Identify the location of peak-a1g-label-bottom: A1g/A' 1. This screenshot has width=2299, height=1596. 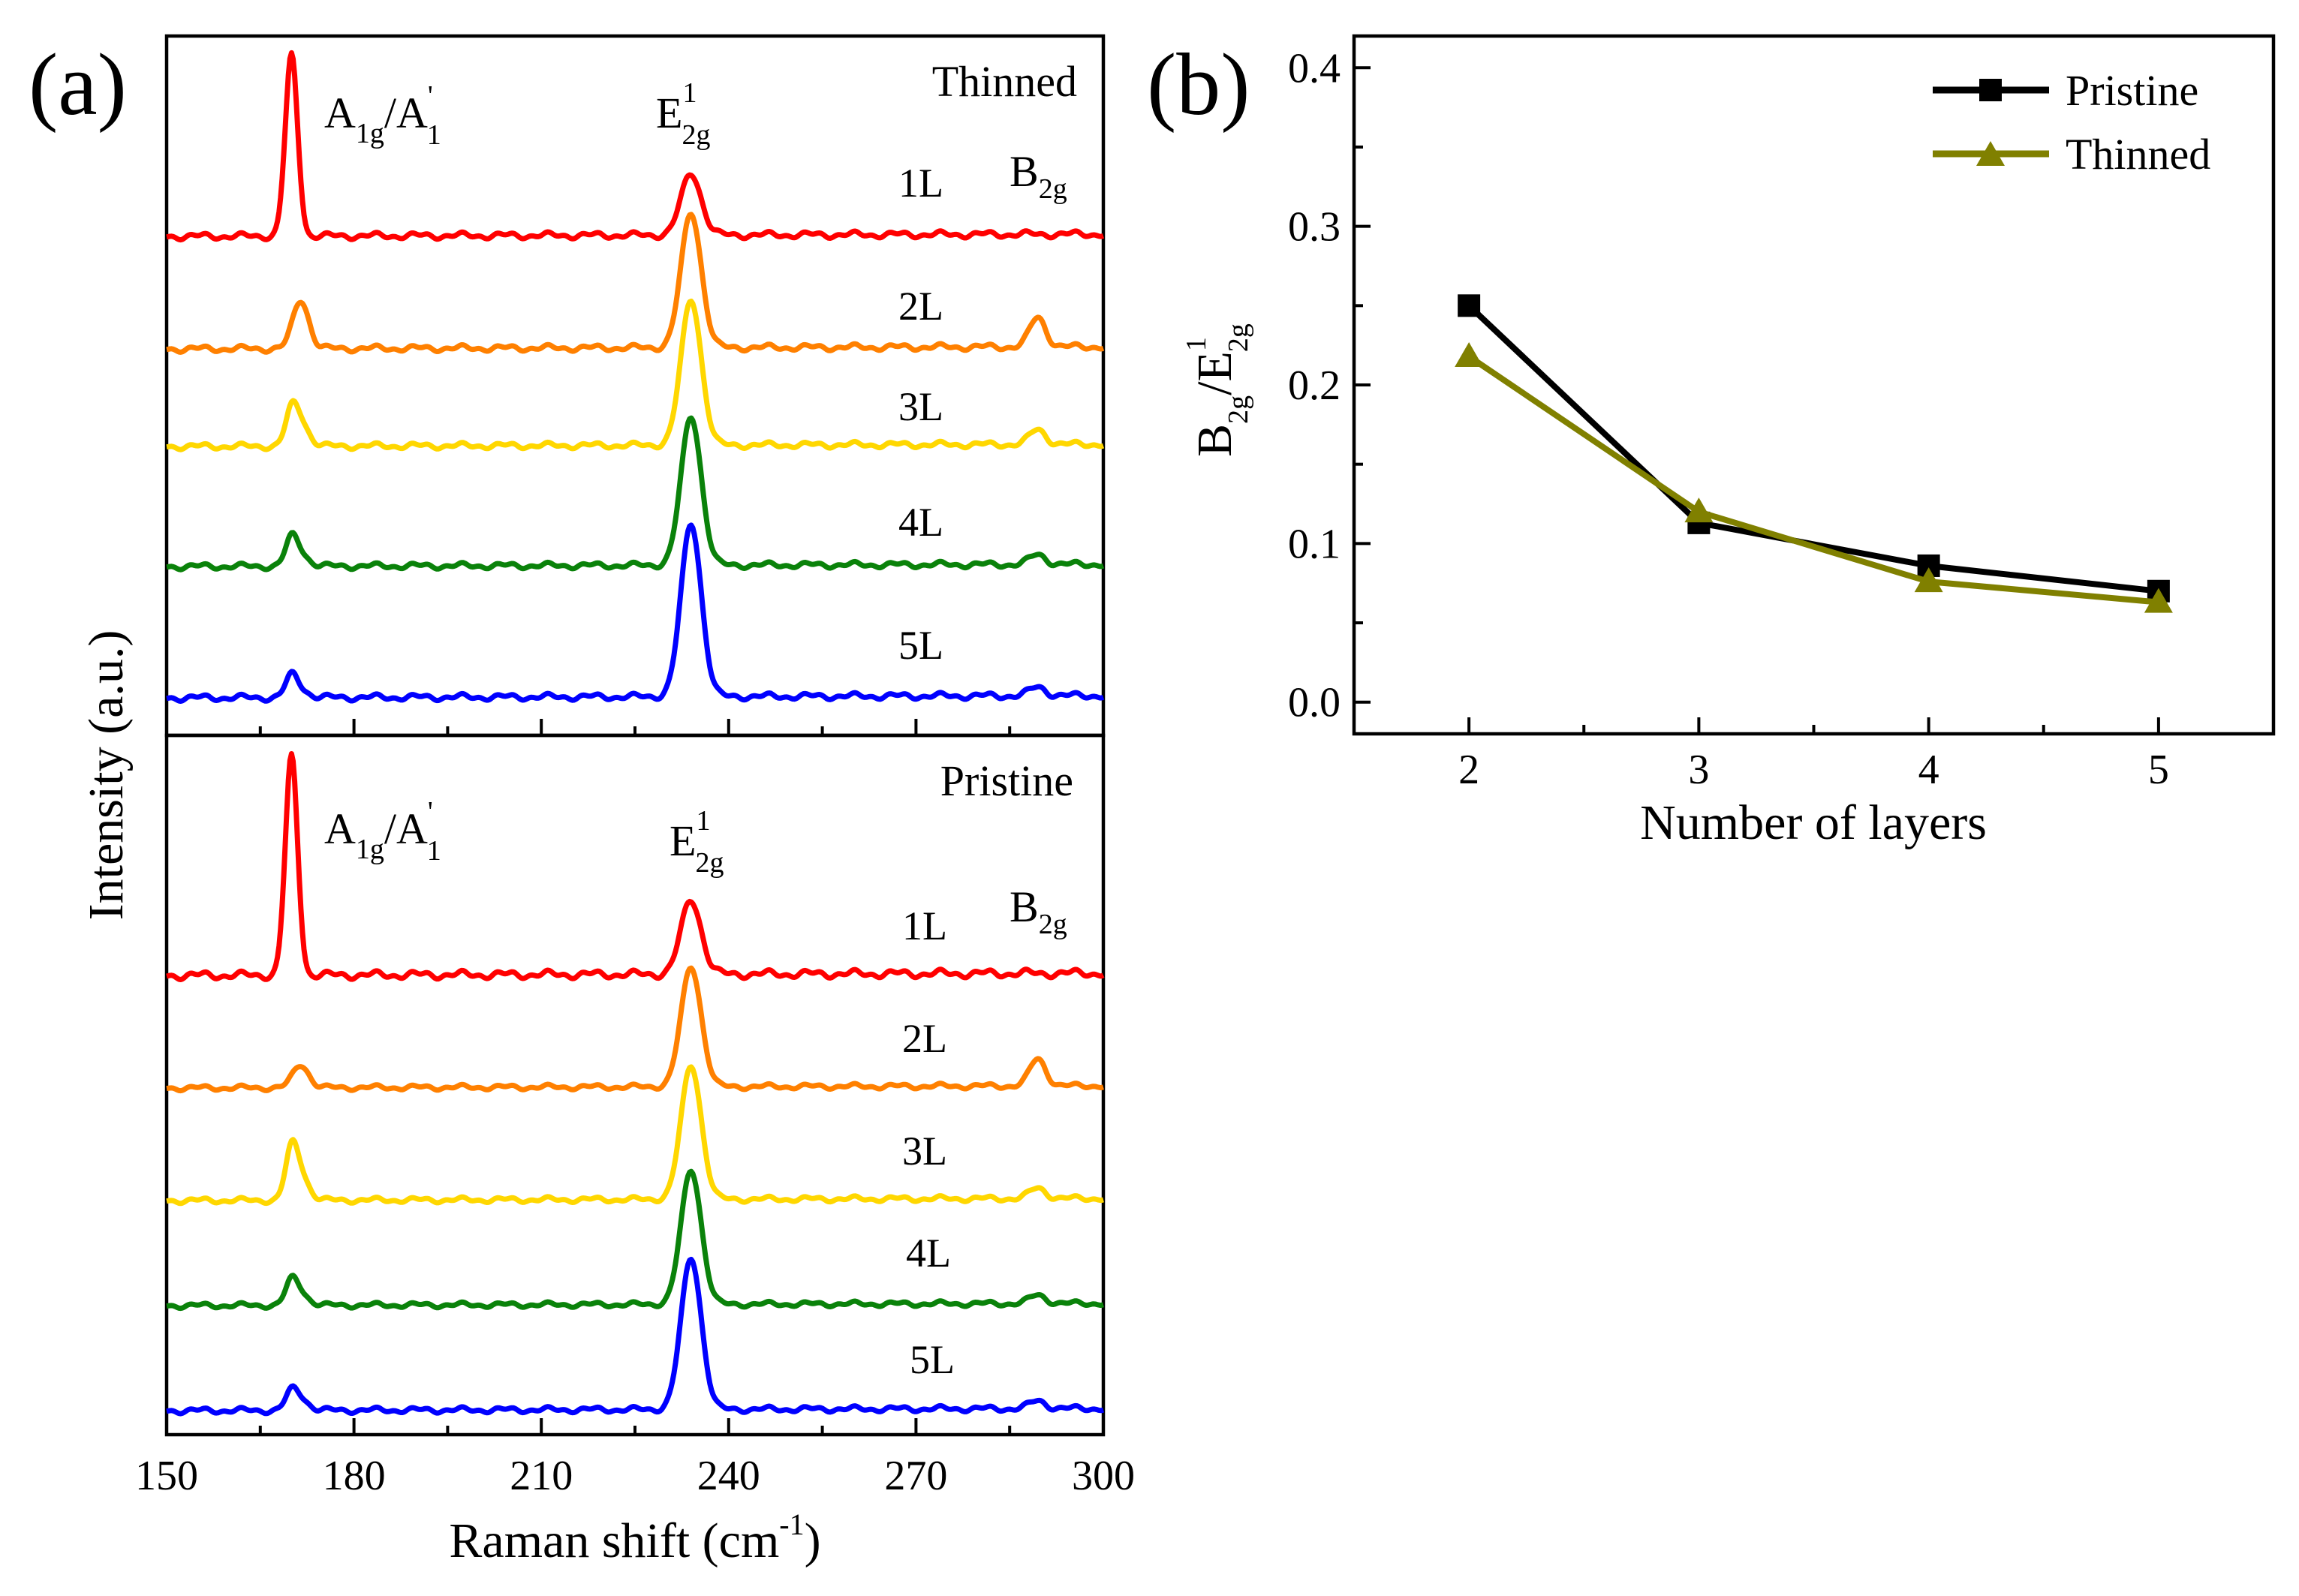
(382, 831).